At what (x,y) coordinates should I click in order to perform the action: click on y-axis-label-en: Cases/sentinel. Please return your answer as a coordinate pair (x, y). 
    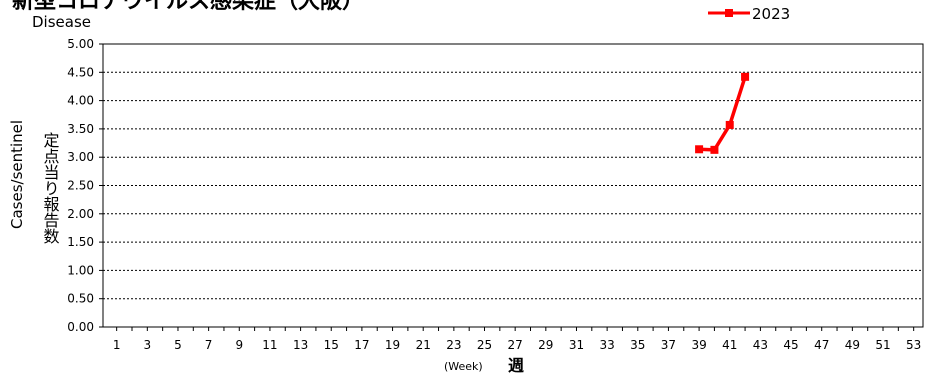
    Looking at the image, I should click on (17, 174).